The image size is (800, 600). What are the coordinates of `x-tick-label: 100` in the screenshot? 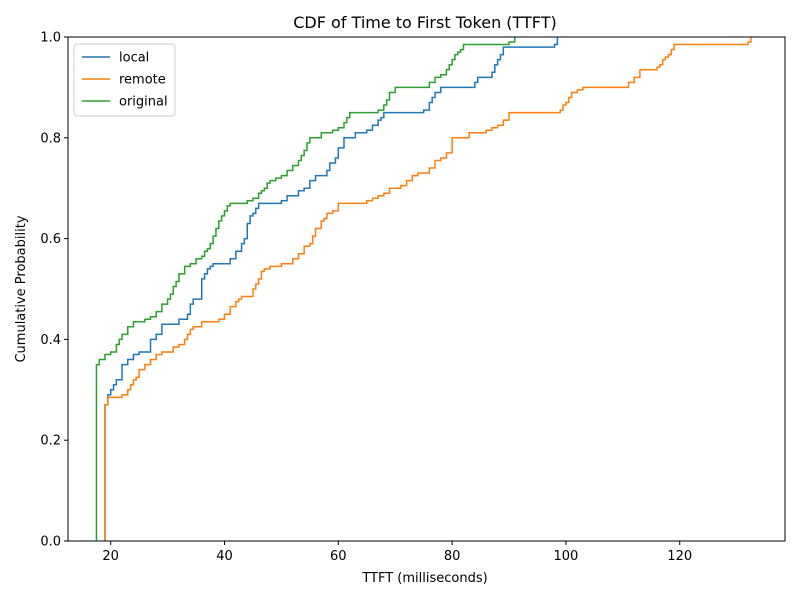 It's located at (566, 556).